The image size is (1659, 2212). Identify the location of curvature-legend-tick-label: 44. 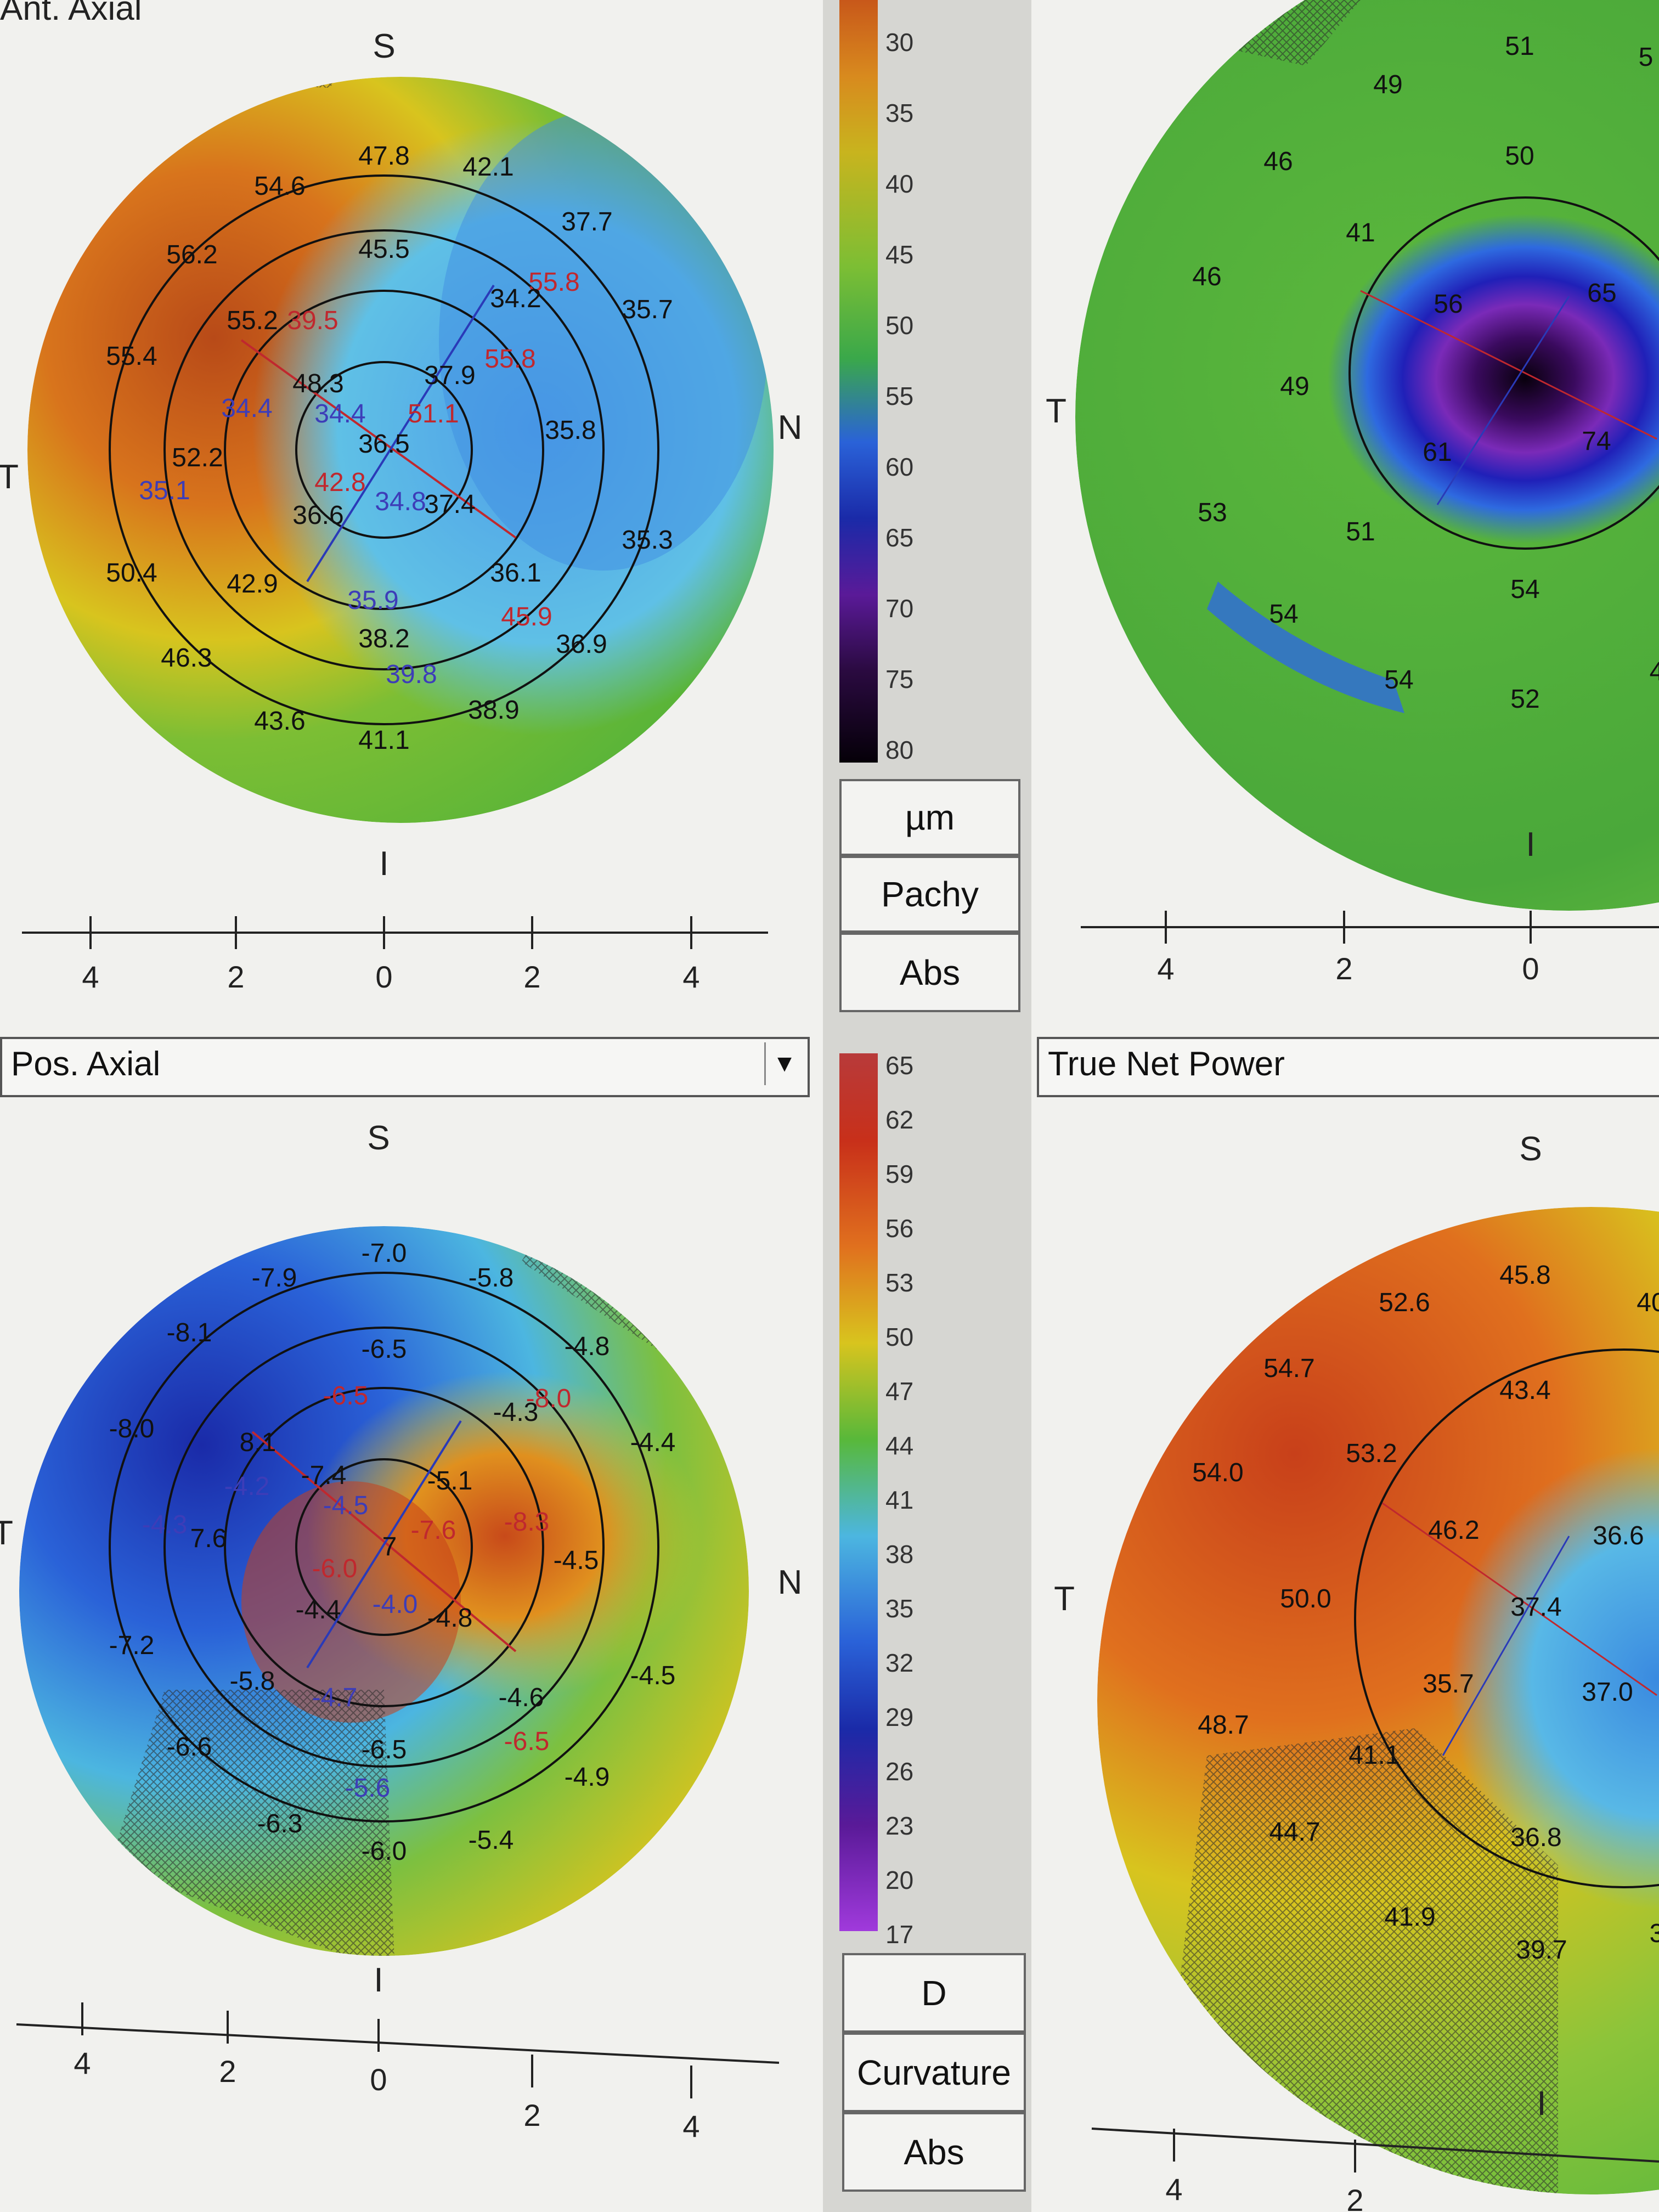
(900, 1445).